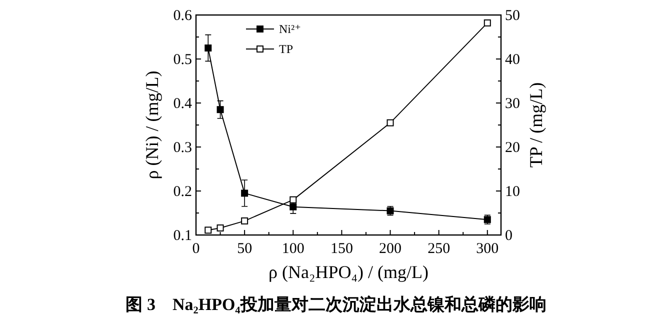 The width and height of the screenshot is (672, 334). I want to click on y2-tick-label: 0, so click(508, 236).